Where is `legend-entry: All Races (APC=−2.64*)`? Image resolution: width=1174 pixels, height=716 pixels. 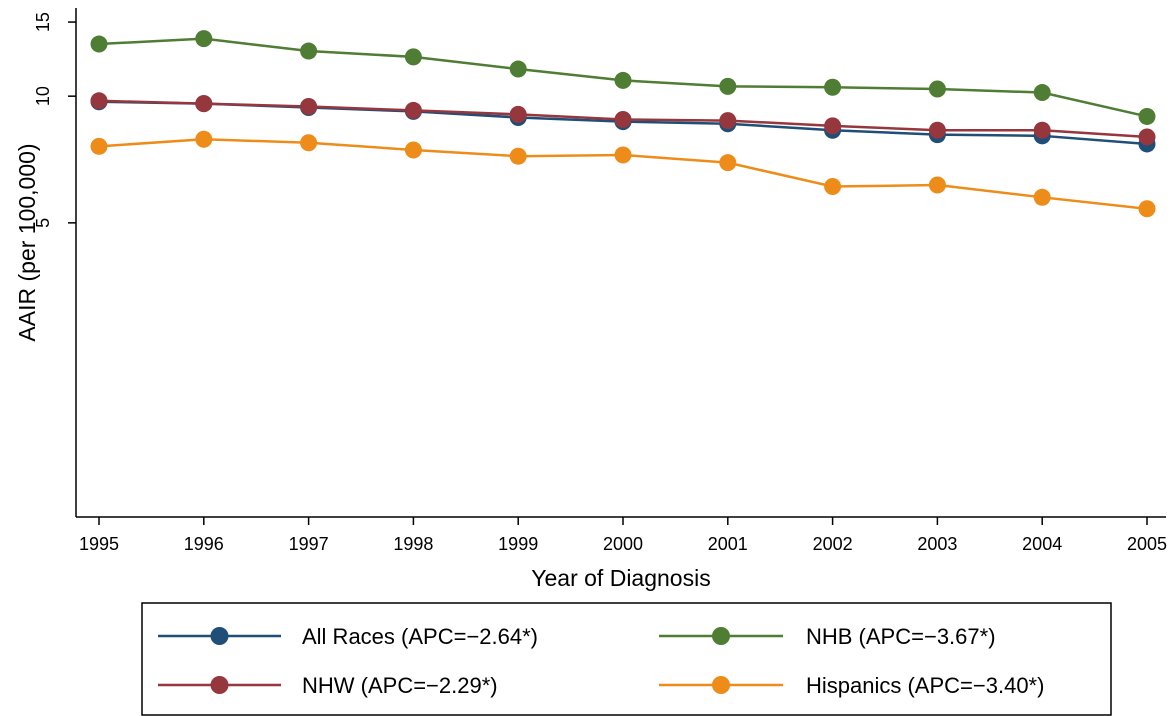 legend-entry: All Races (APC=−2.64*) is located at coordinates (348, 636).